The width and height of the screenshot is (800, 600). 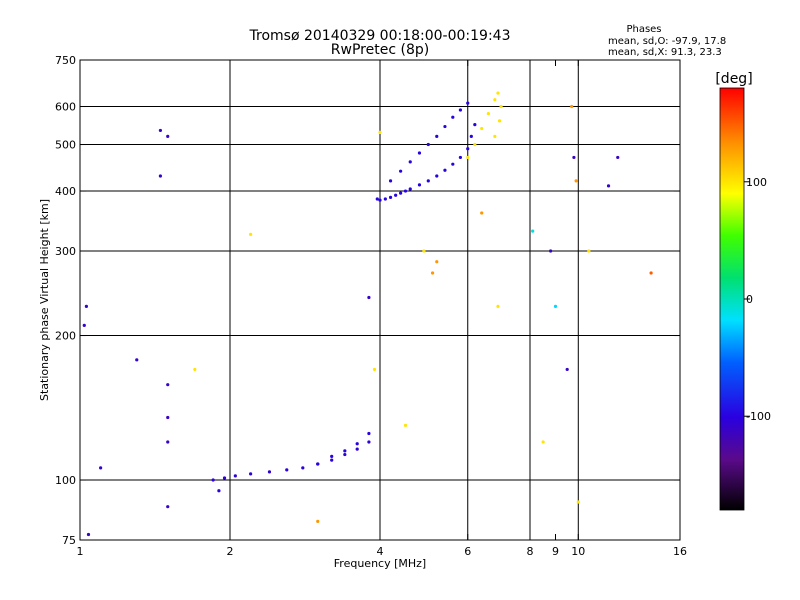 I want to click on colorbar-label: [deg], so click(x=733, y=79).